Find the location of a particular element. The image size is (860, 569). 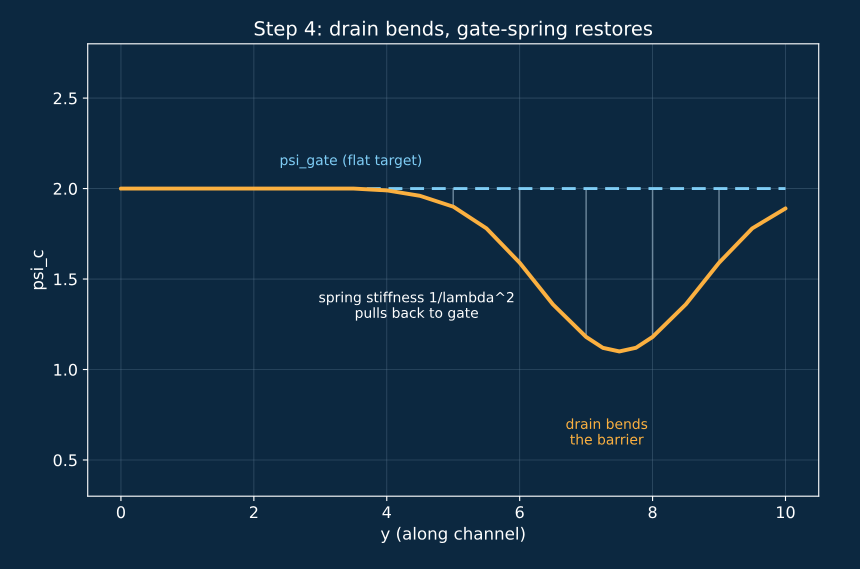

chart-title: Step 4: drain bends, gate-spring restores is located at coordinates (453, 30).